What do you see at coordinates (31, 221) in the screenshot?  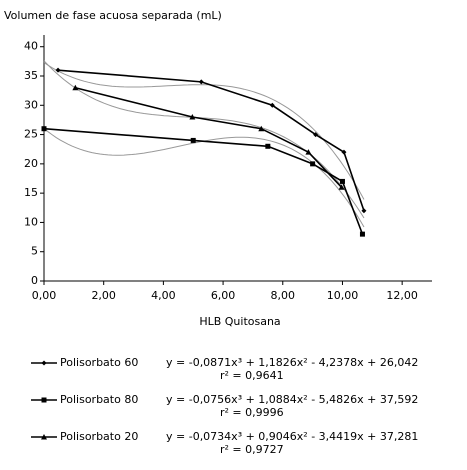 I see `y-tick-label: 10` at bounding box center [31, 221].